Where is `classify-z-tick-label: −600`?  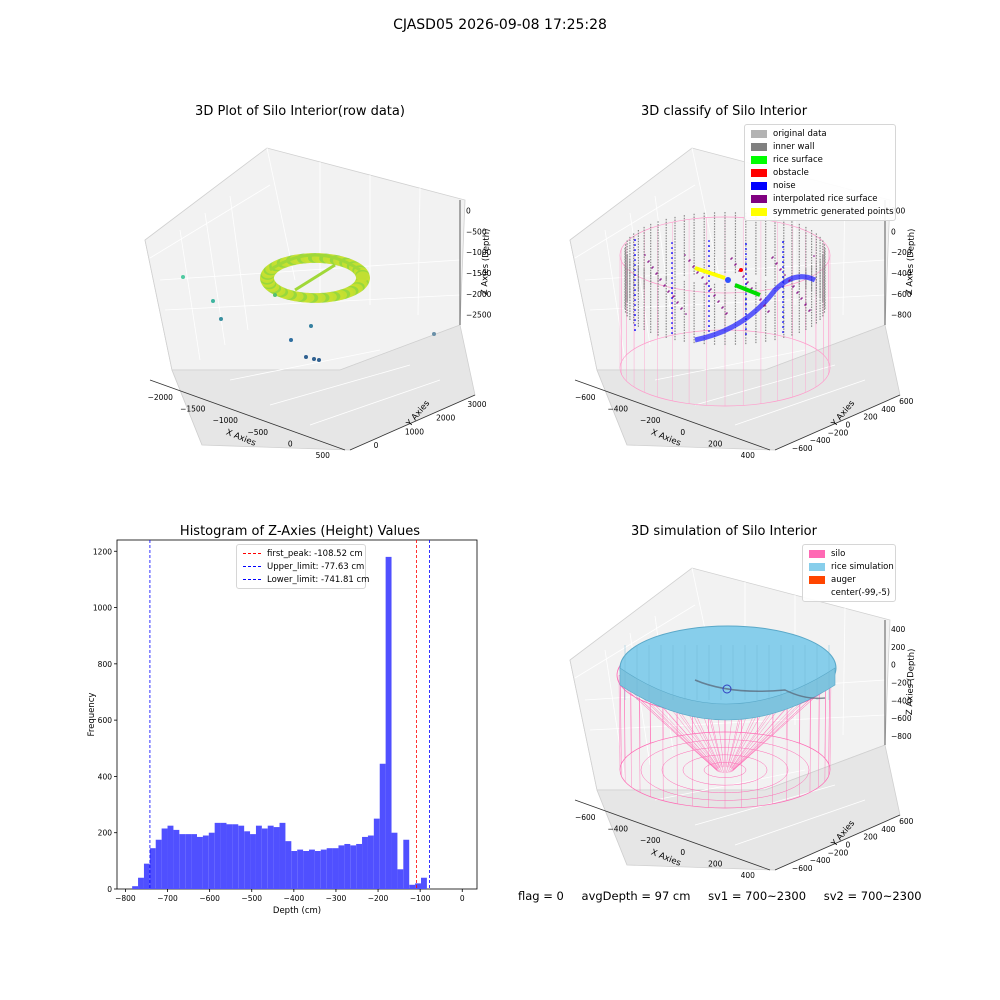
classify-z-tick-label: −600 is located at coordinates (901, 294).